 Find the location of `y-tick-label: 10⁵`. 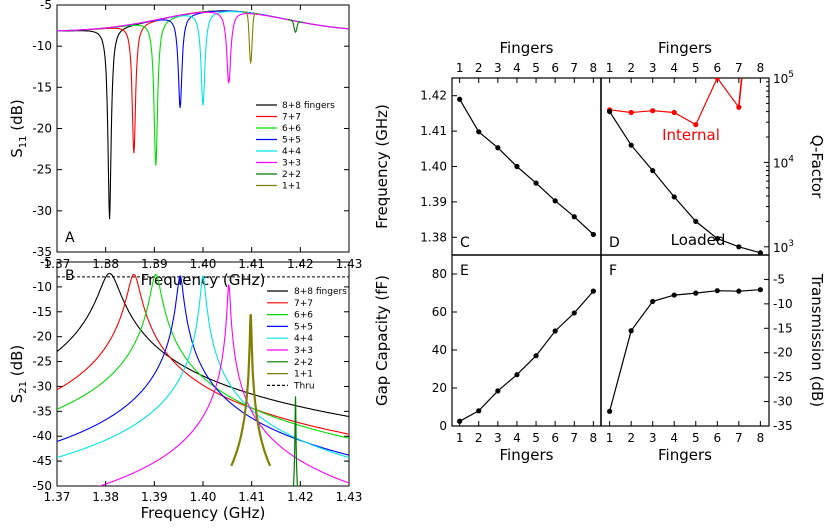

y-tick-label: 10⁵ is located at coordinates (783, 78).